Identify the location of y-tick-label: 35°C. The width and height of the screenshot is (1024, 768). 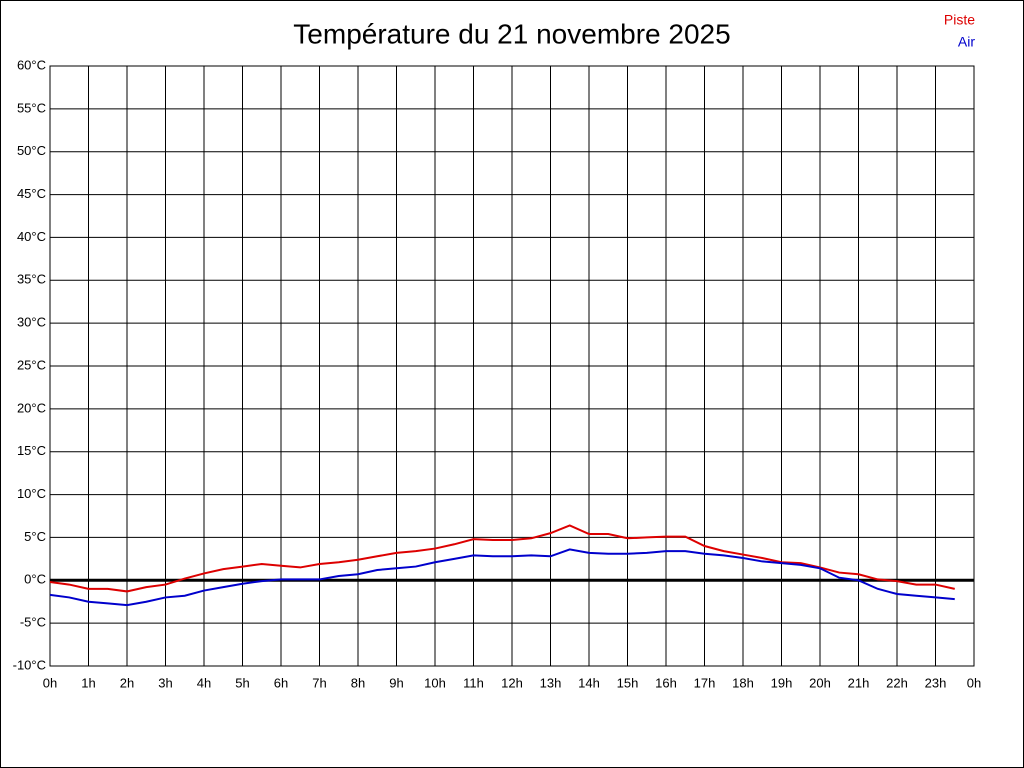
(31, 279).